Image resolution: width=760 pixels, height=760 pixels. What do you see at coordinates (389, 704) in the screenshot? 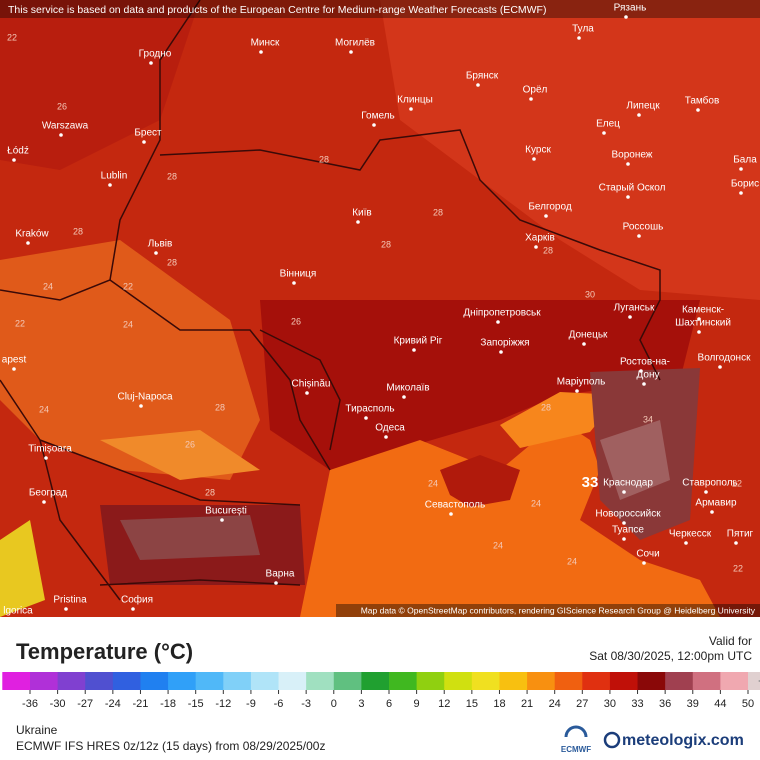
I see `colorbar-tick-label: 6` at bounding box center [389, 704].